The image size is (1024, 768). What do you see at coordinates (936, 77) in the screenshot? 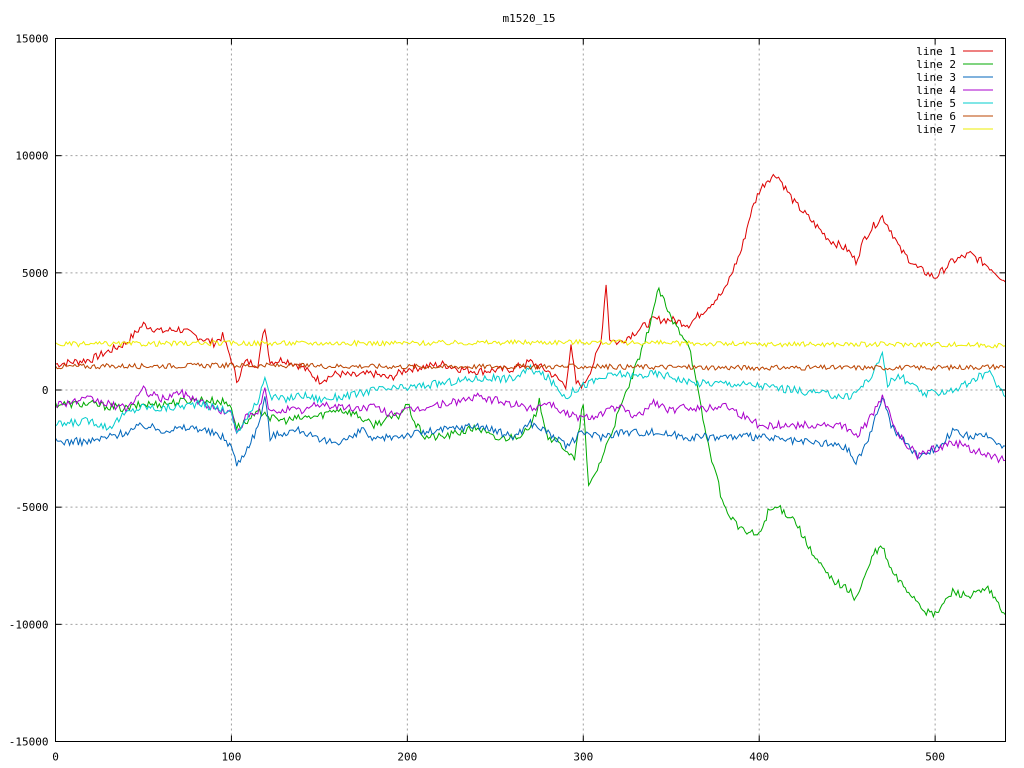
I see `legend-label: line 3` at bounding box center [936, 77].